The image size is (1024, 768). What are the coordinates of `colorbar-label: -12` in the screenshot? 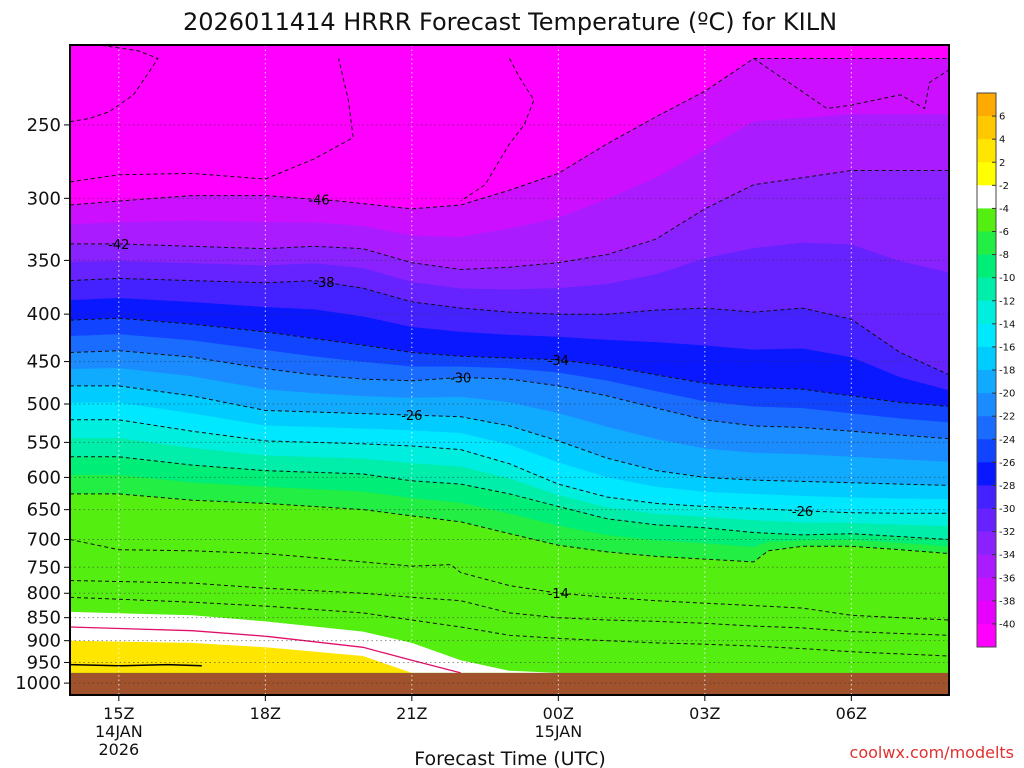 It's located at (1007, 301).